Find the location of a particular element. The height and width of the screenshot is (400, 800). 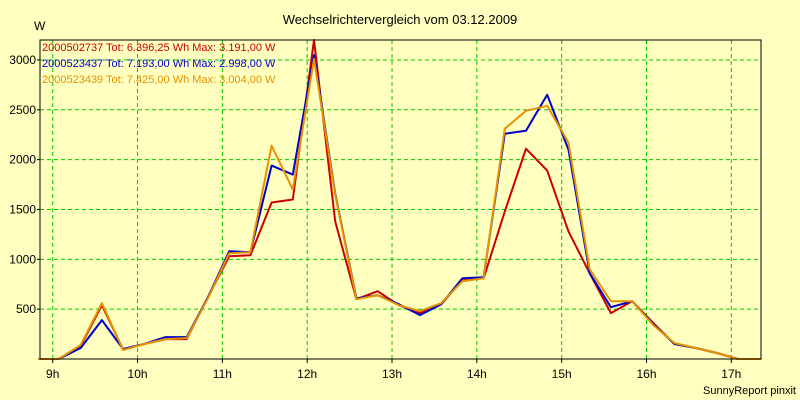

x-tick-label: 10h is located at coordinates (138, 374).